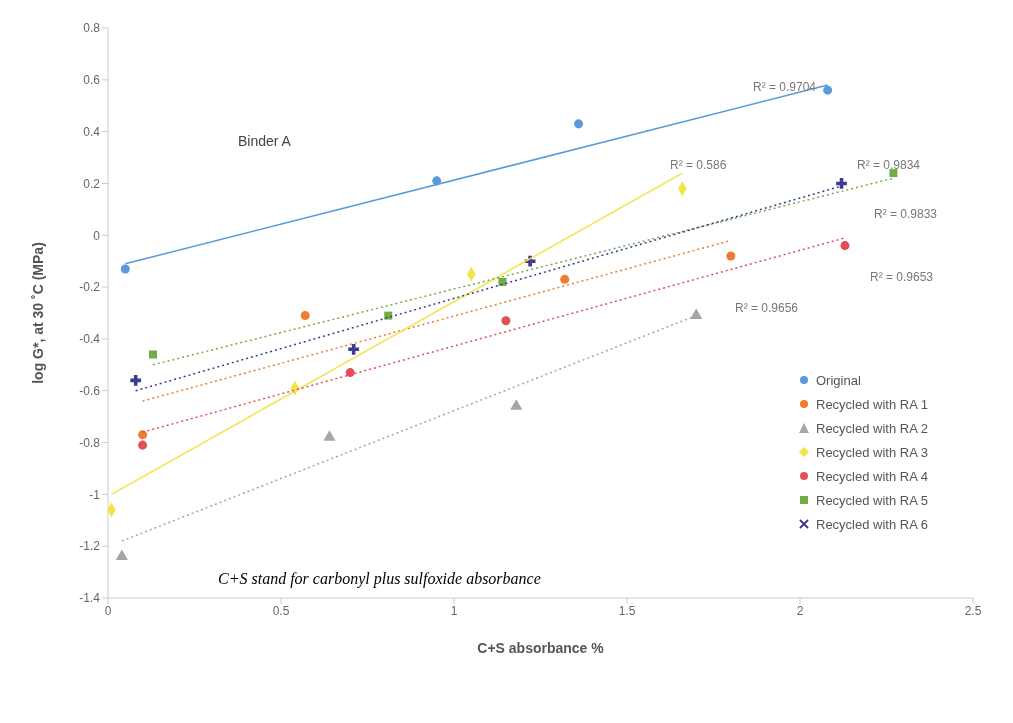 This screenshot has width=1013, height=723. Describe the element at coordinates (37, 313) in the screenshot. I see `y-axis-title: log G*, at 30 ˚C (MPa)` at that location.